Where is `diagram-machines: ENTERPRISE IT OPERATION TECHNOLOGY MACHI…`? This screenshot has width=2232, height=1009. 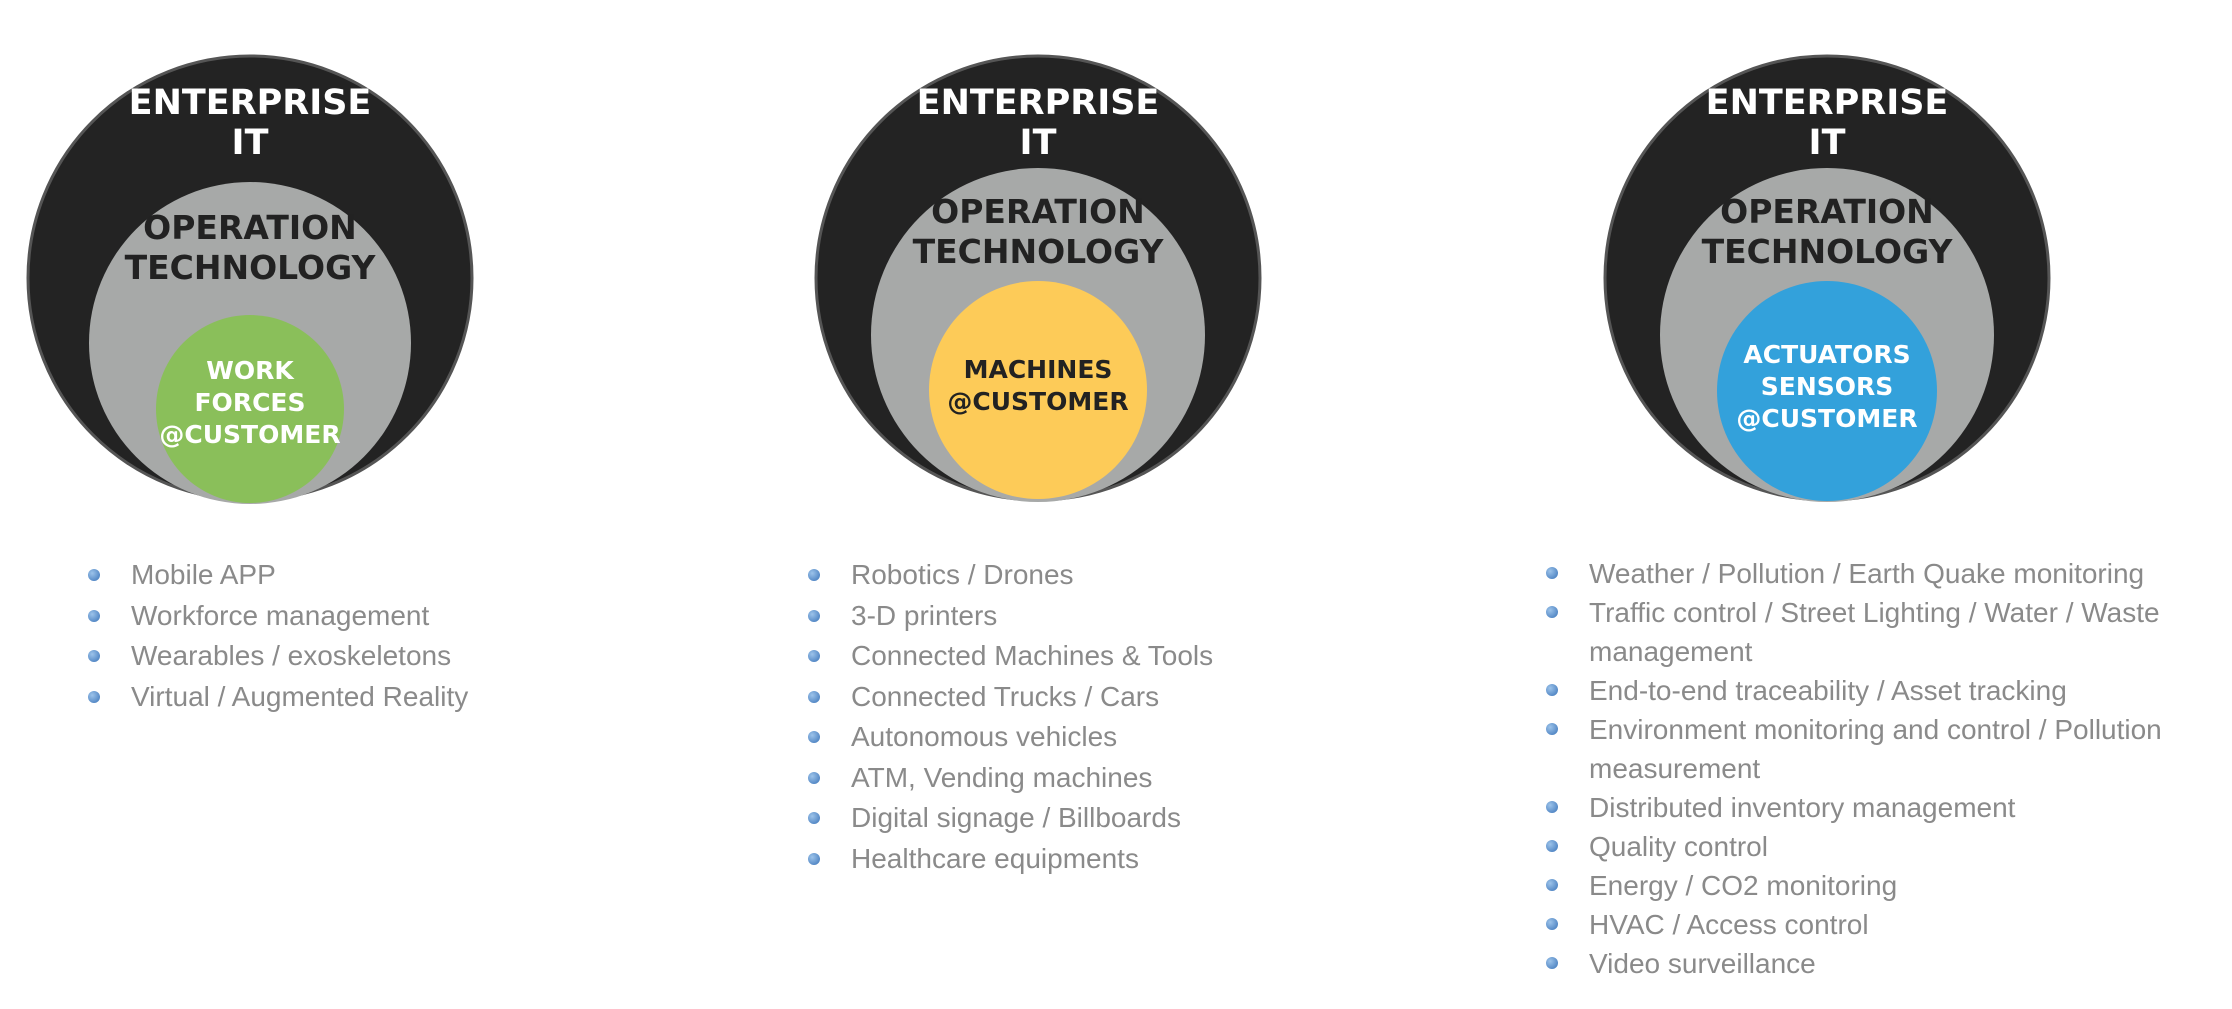
diagram-machines: ENTERPRISE IT OPERATION TECHNOLOGY MACHI… is located at coordinates (1038, 278).